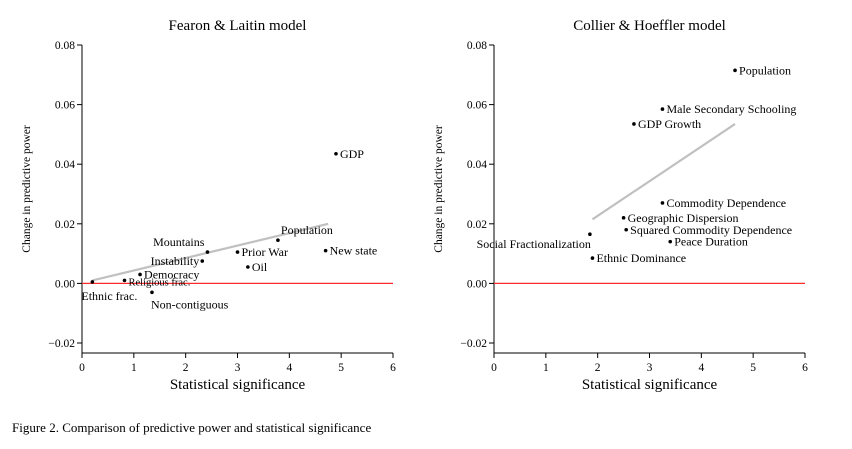  Describe the element at coordinates (669, 124) in the screenshot. I see `point-label: GDP Growth` at that location.